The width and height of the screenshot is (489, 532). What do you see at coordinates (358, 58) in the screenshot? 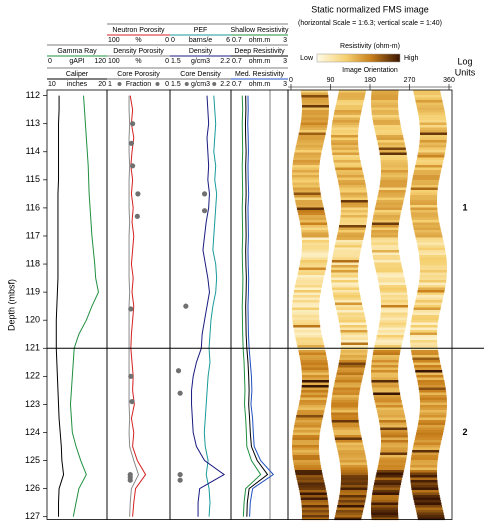
I see `colorbar` at bounding box center [358, 58].